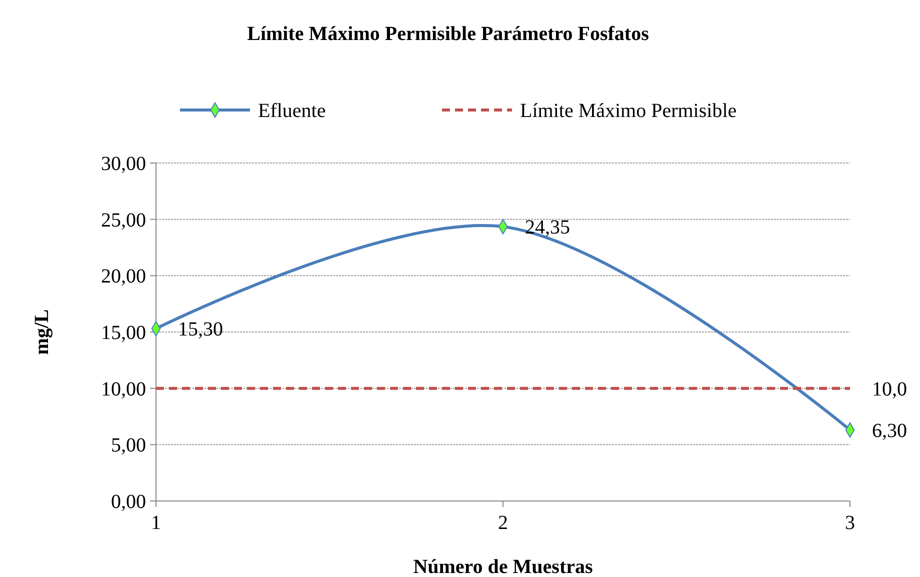 This screenshot has width=920, height=577. Describe the element at coordinates (128, 445) in the screenshot. I see `y-tick-label: 5,00` at that location.